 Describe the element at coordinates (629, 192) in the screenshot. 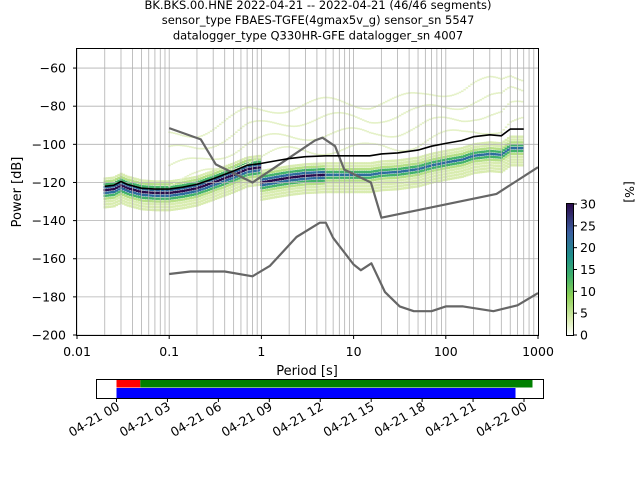

I see `colorbar-label: [%]` at that location.